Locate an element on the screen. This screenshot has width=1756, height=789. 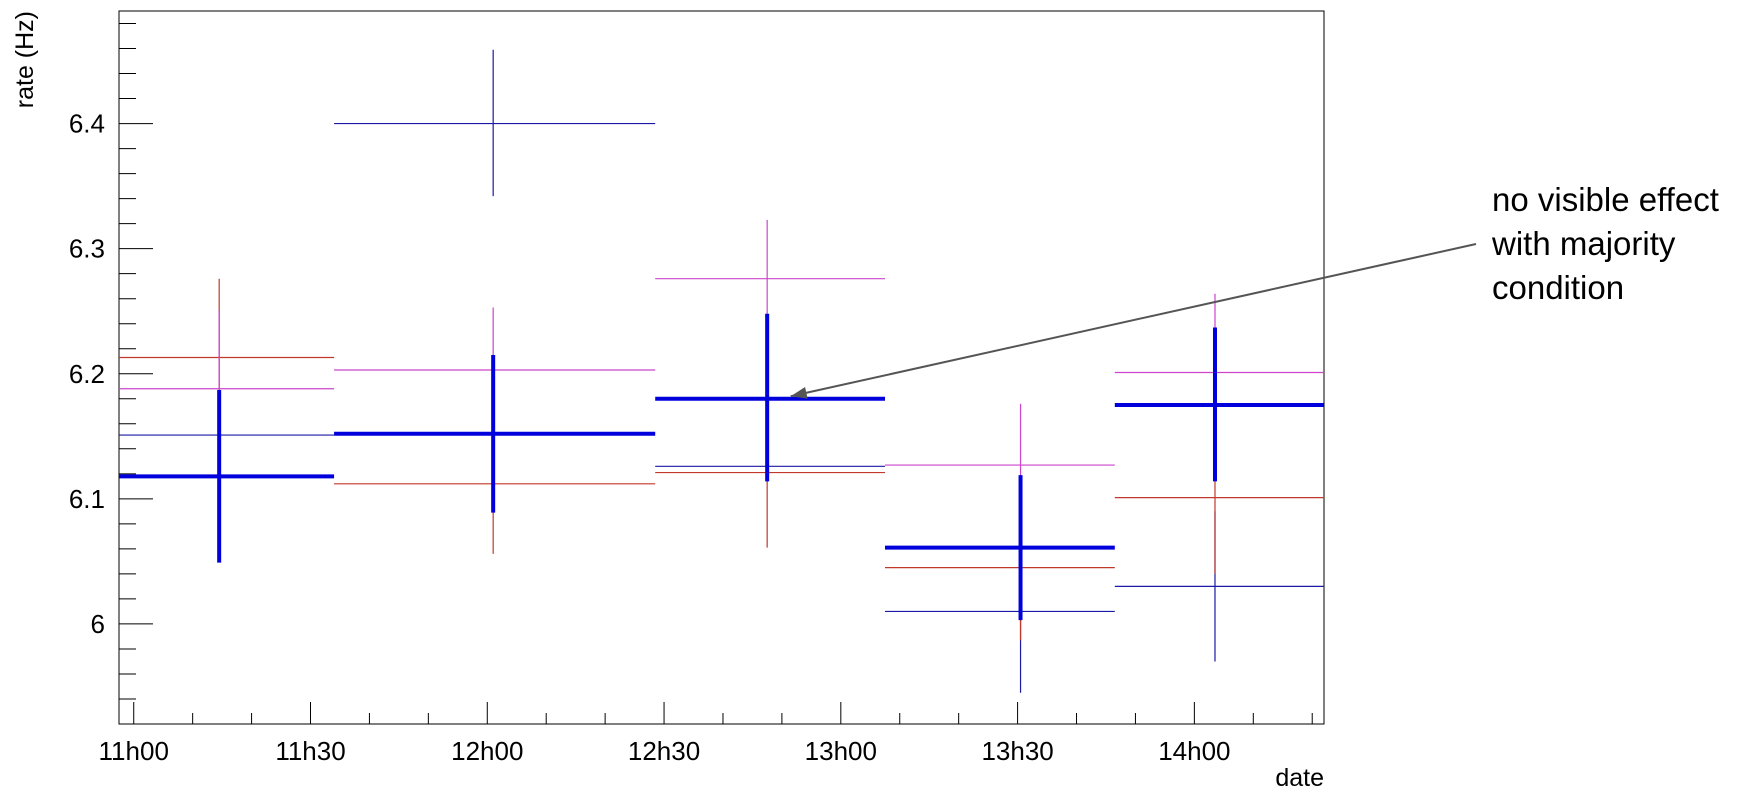
x-tick-label: 11h00 is located at coordinates (134, 751).